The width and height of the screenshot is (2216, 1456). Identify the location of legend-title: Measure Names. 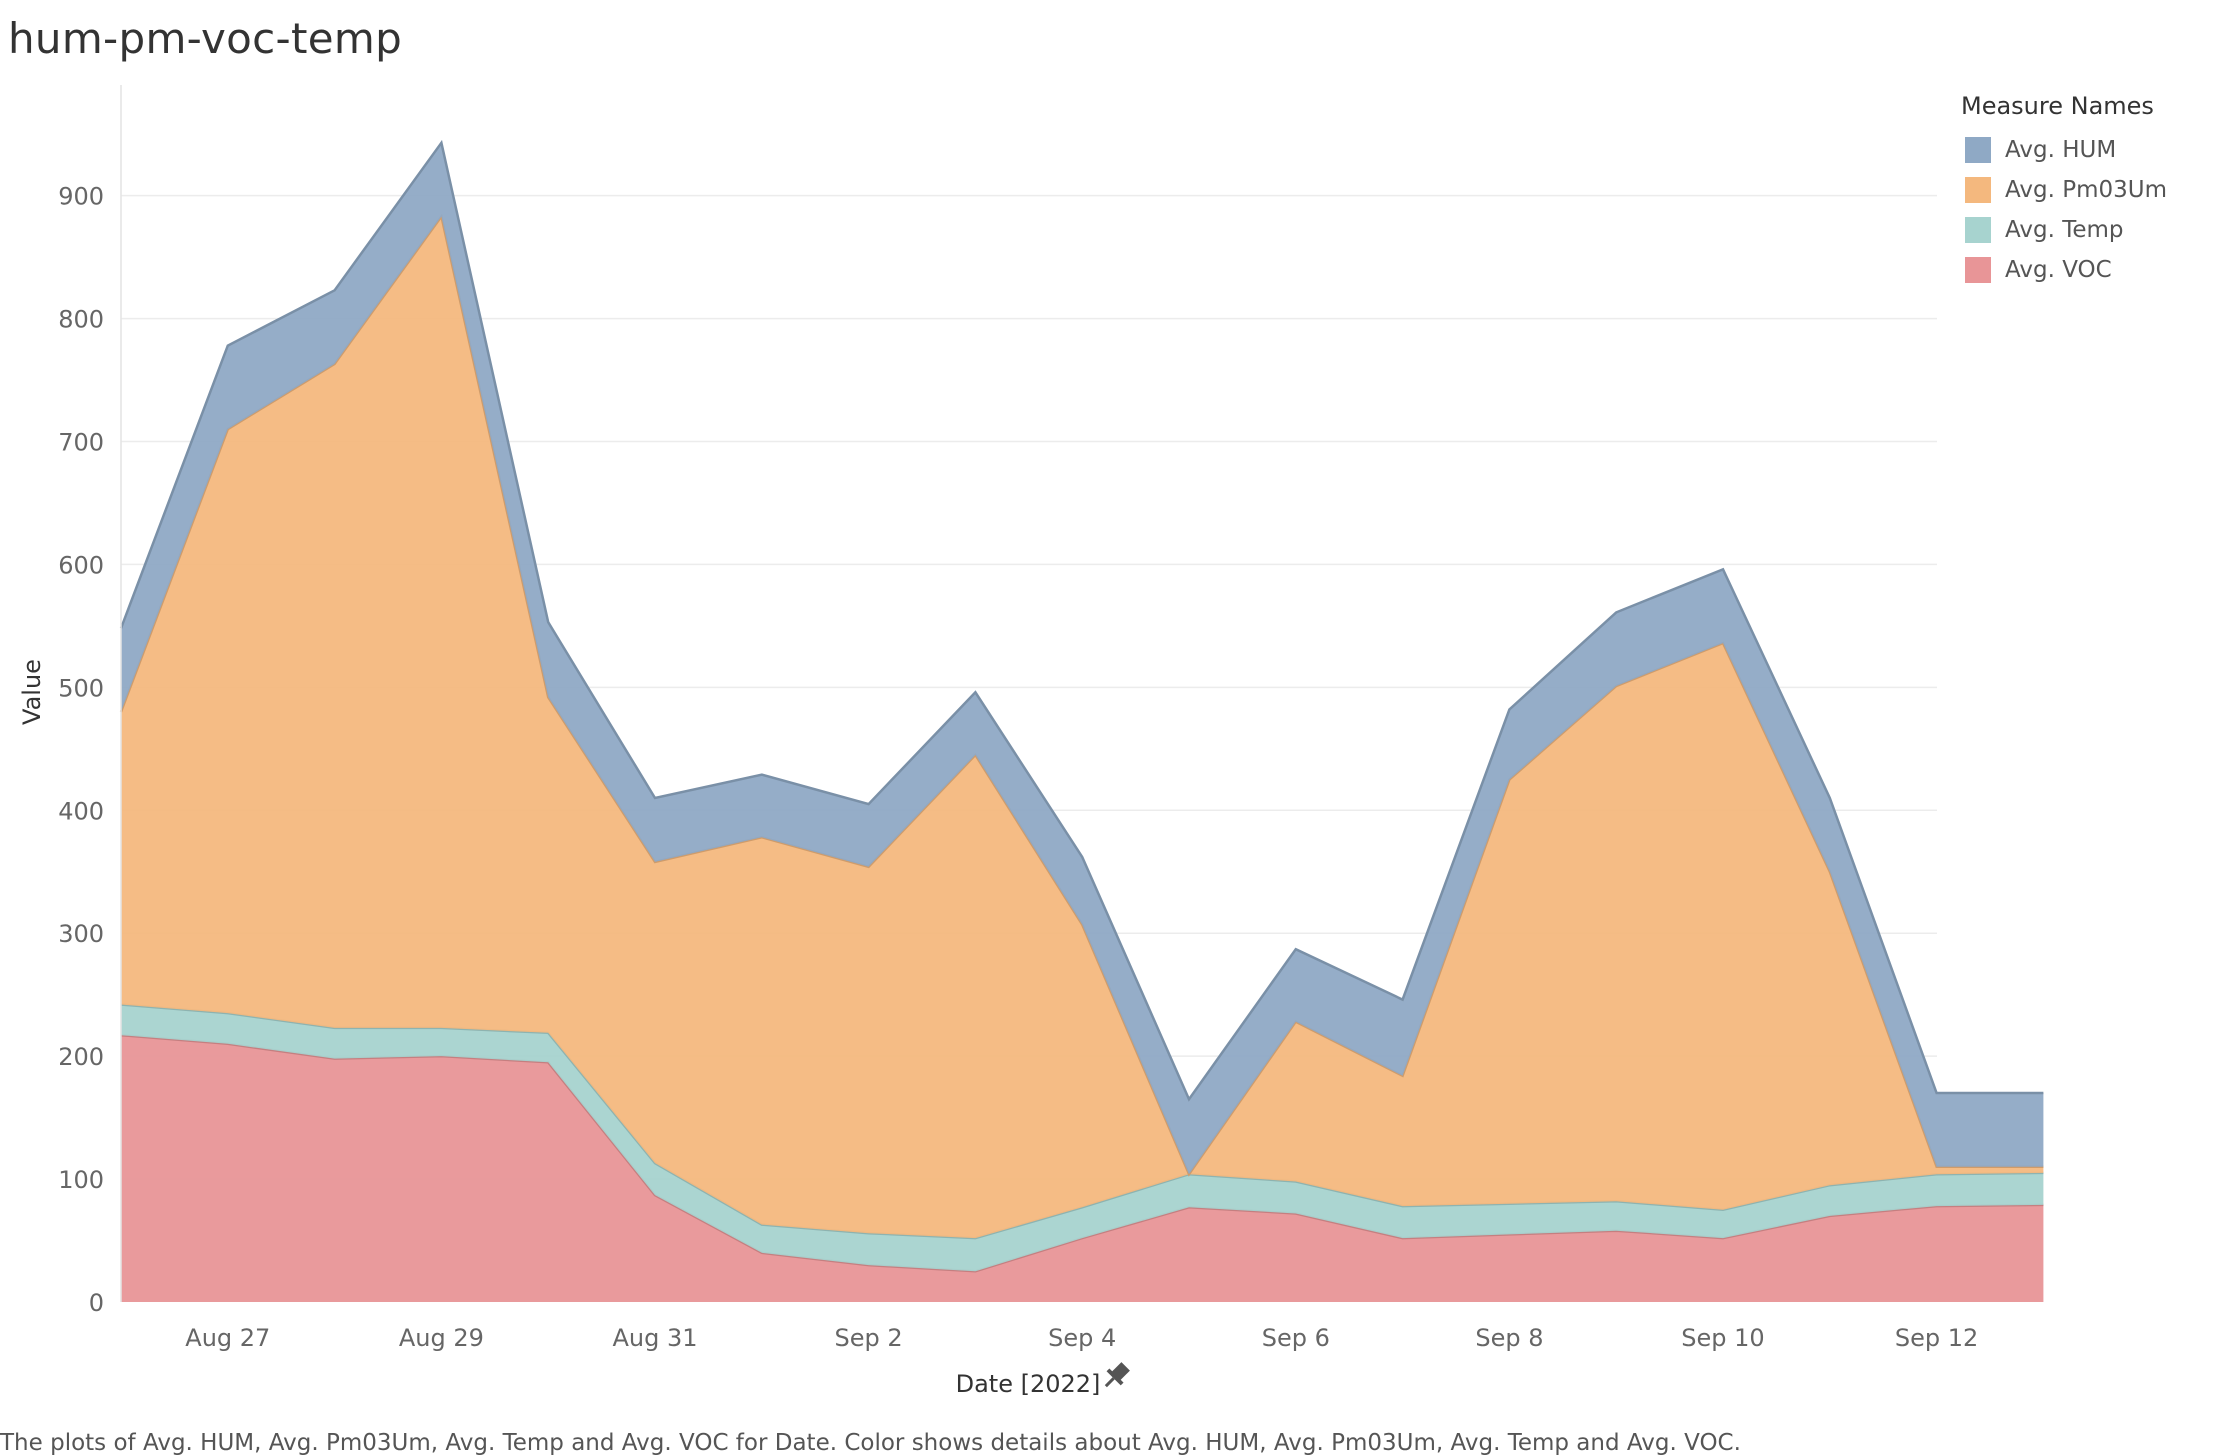
(2057, 106).